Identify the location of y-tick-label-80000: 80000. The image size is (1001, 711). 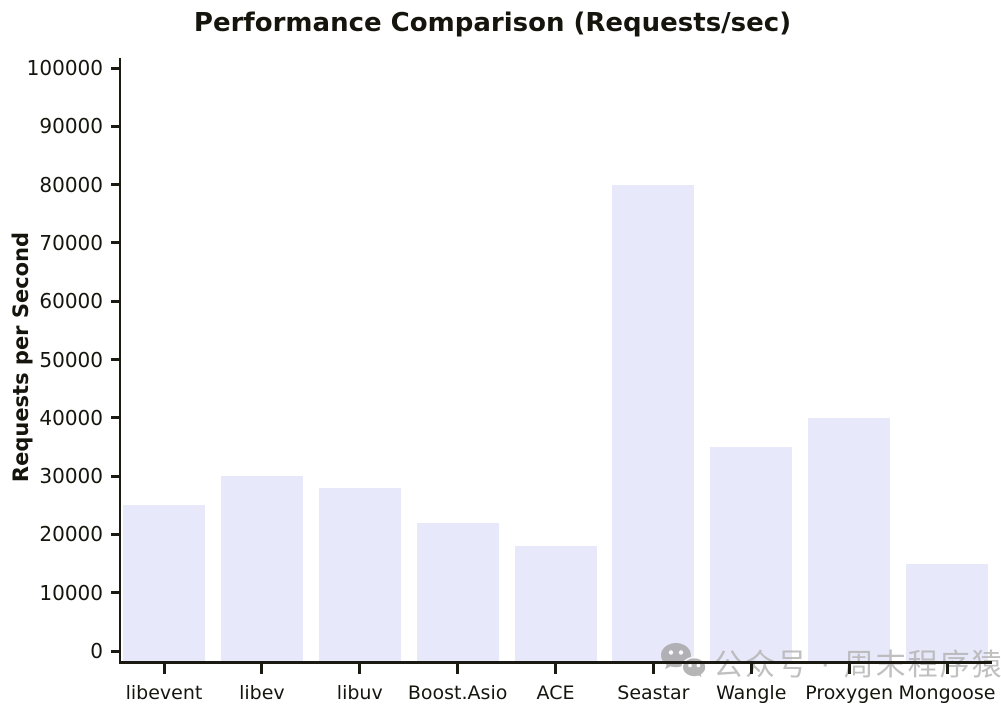
(71, 184).